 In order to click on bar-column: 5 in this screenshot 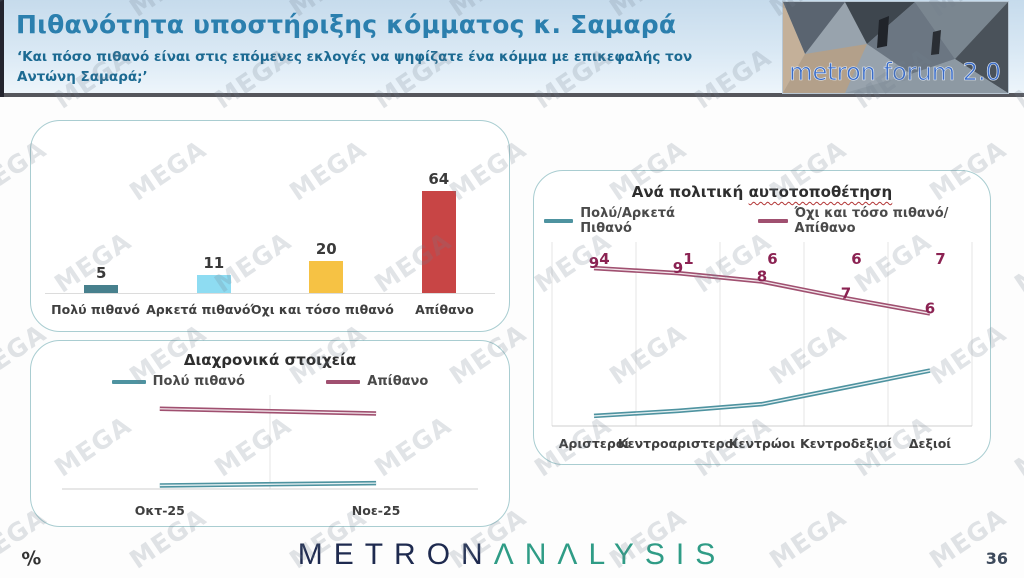, I will do `click(101, 278)`.